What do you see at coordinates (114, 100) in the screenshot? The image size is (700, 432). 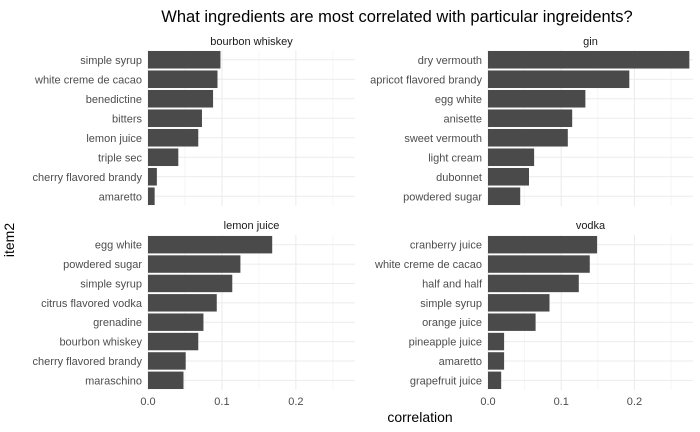 I see `category-label: benedictine` at bounding box center [114, 100].